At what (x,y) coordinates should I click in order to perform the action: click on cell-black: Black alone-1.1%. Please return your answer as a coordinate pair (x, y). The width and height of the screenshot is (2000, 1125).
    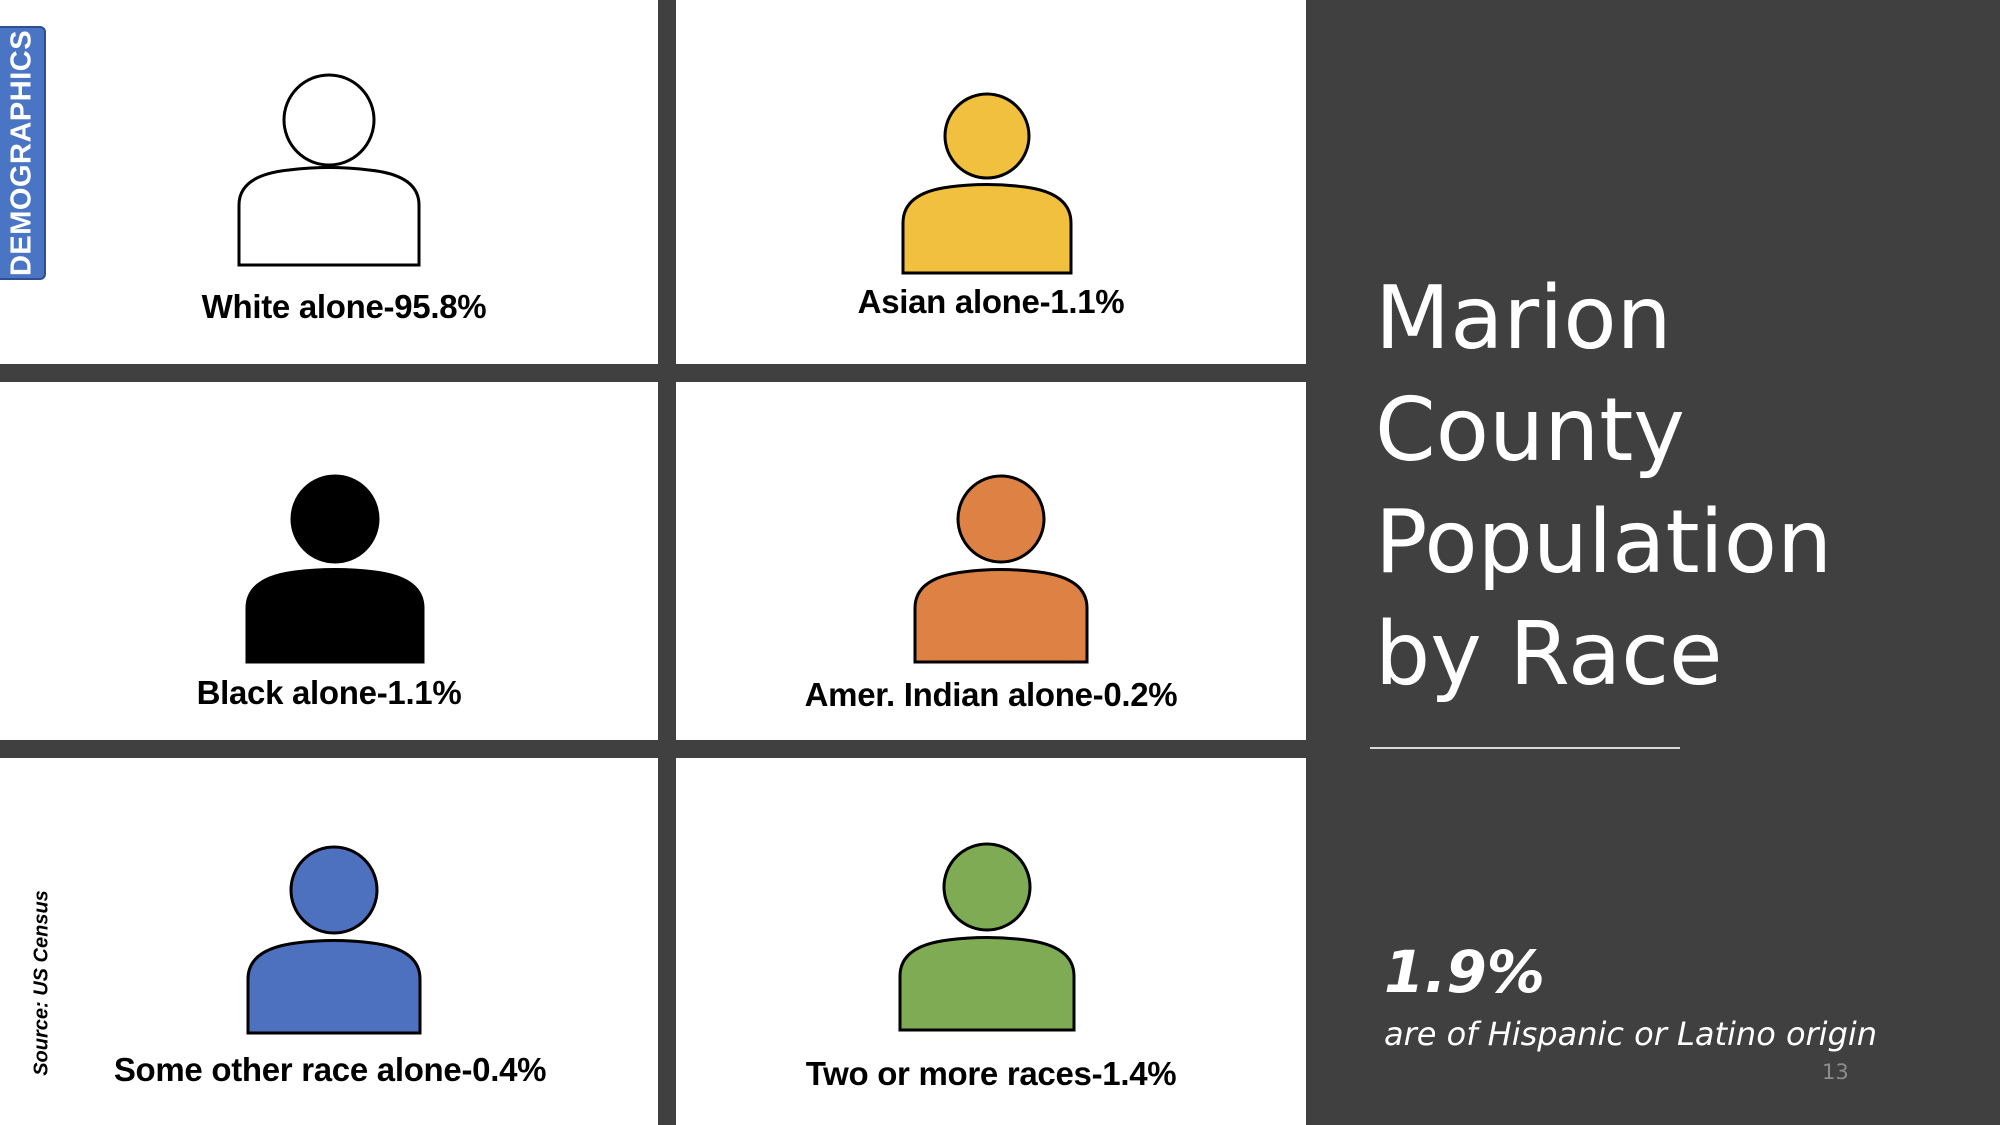
    Looking at the image, I should click on (329, 561).